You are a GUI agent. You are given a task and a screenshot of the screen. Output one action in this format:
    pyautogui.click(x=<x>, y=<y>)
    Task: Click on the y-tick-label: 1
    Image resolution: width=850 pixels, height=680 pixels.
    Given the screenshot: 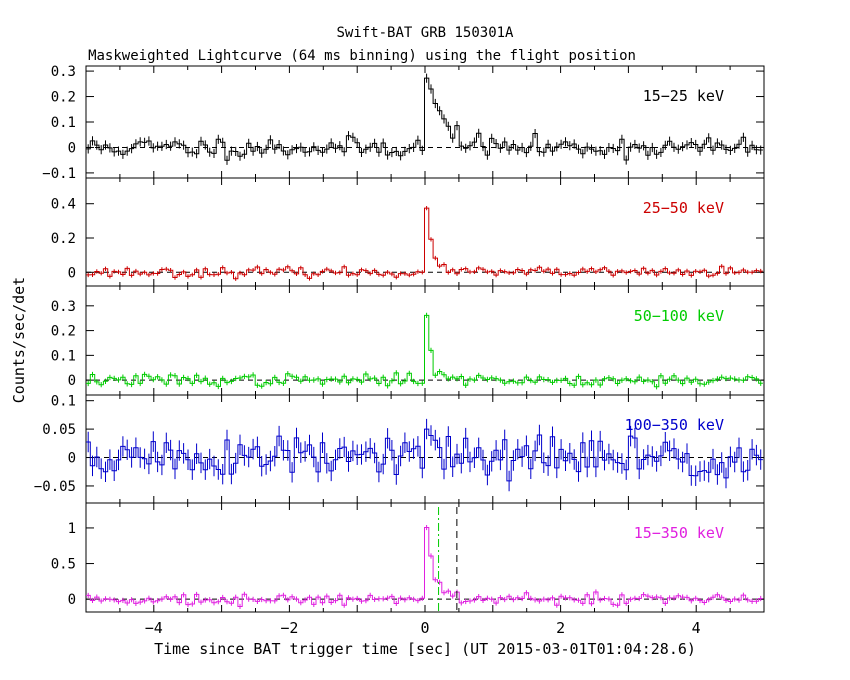 What is the action you would take?
    pyautogui.click(x=72, y=529)
    